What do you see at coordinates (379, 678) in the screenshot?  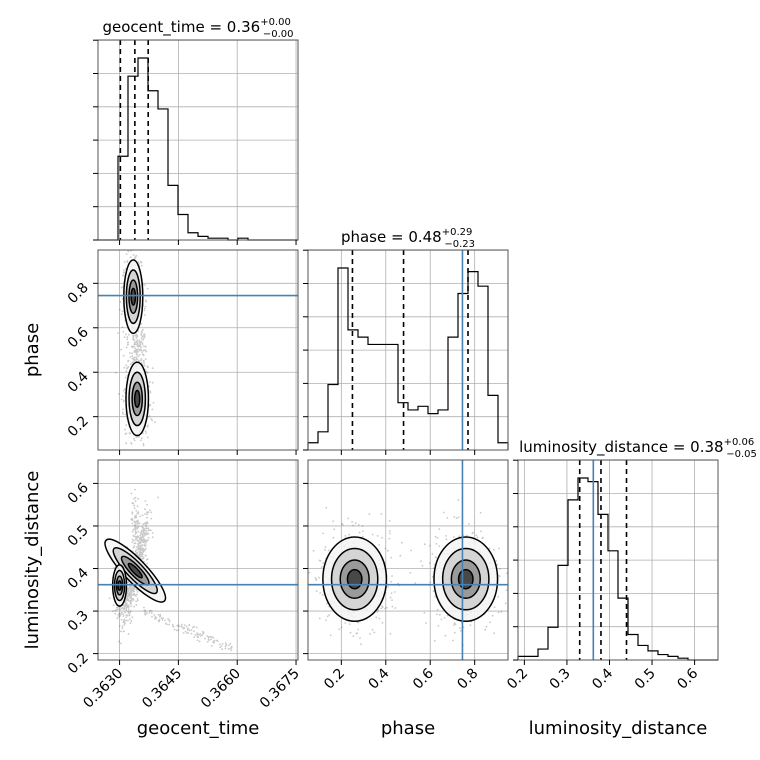 I see `xtick-label: 0.4` at bounding box center [379, 678].